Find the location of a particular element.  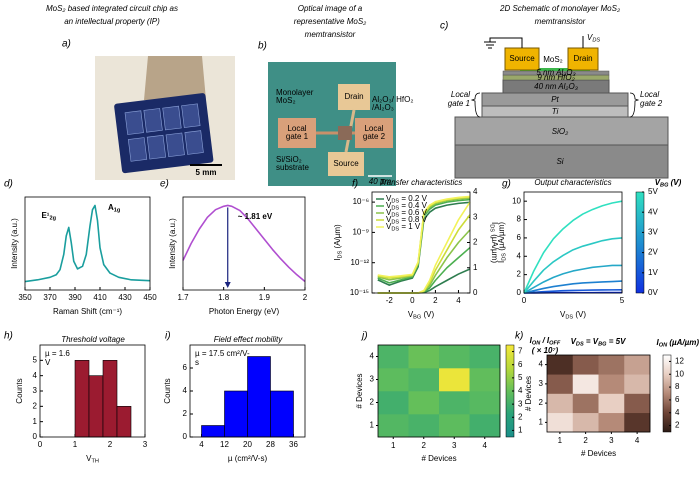

chart-title-part: V is located at coordinates (574, 341).